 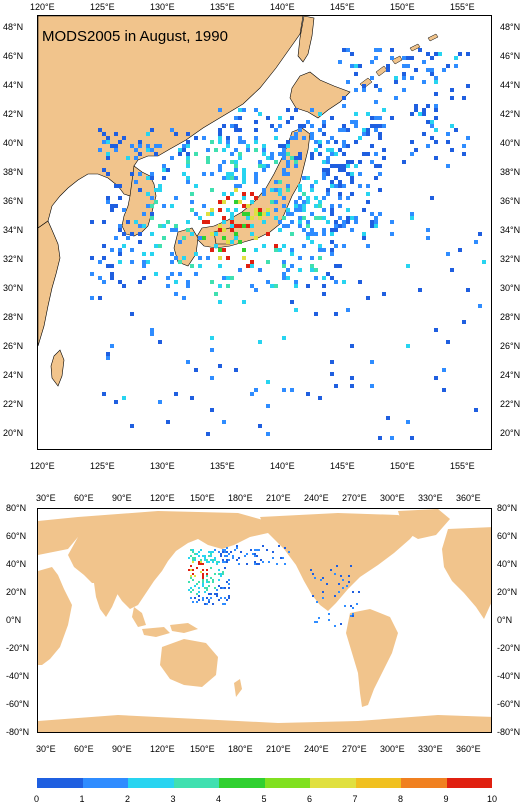 I want to click on lat-tick: -20°N, so click(x=509, y=648).